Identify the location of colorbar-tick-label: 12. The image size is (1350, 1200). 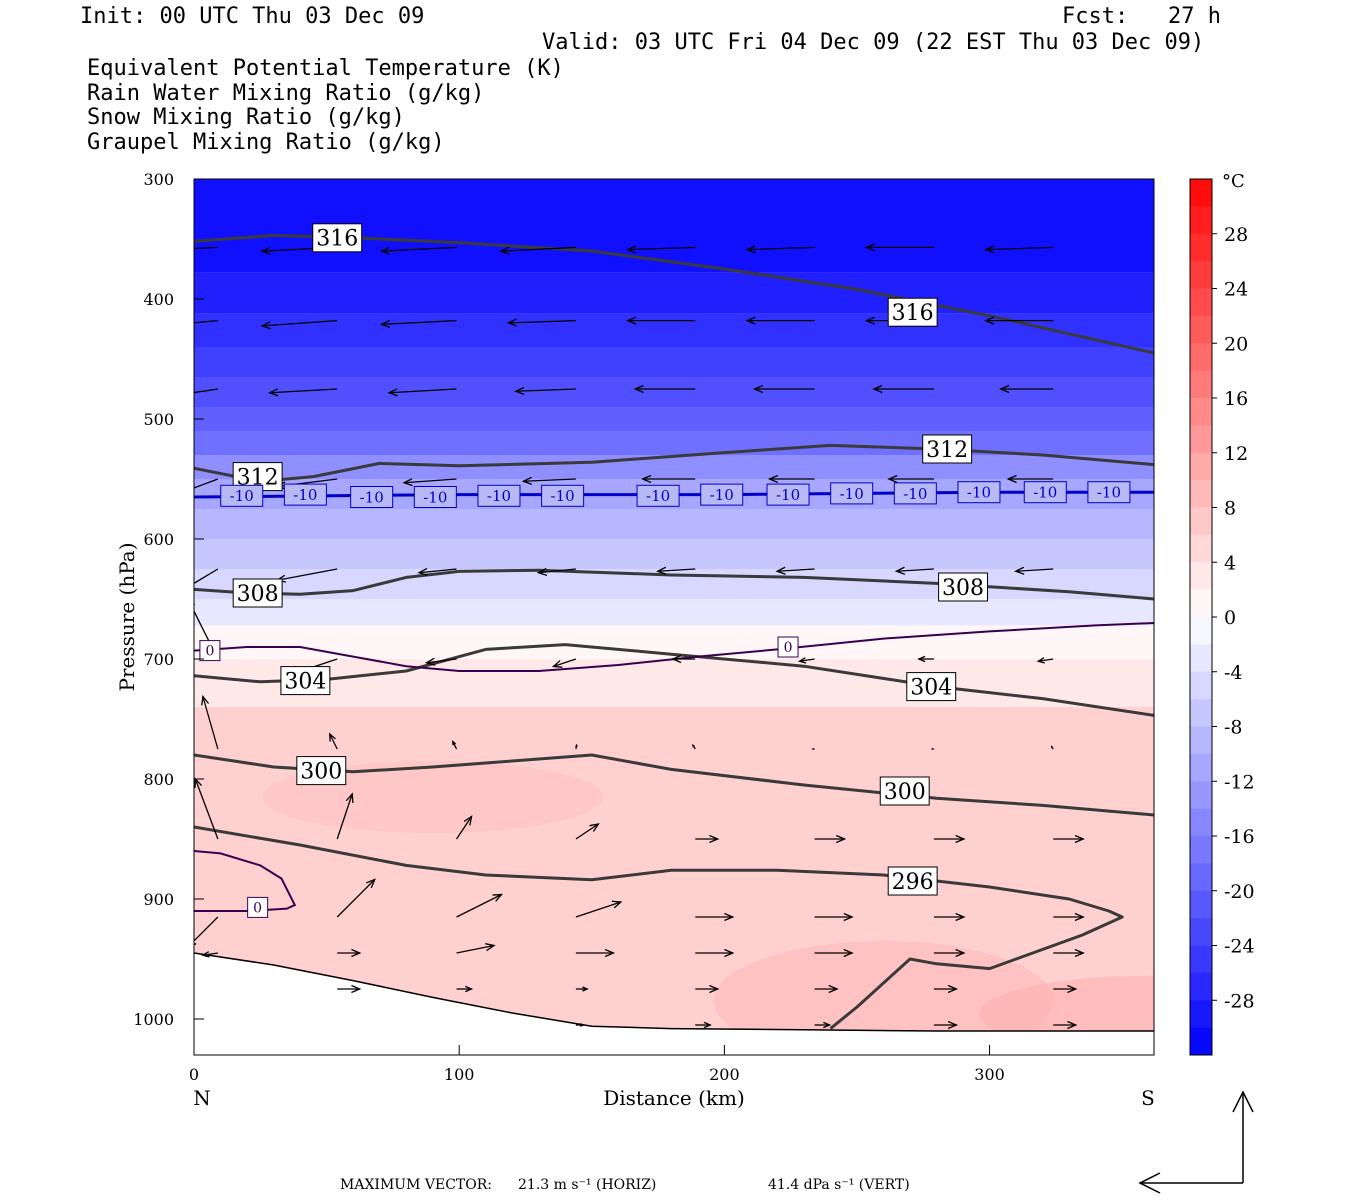
(1236, 454).